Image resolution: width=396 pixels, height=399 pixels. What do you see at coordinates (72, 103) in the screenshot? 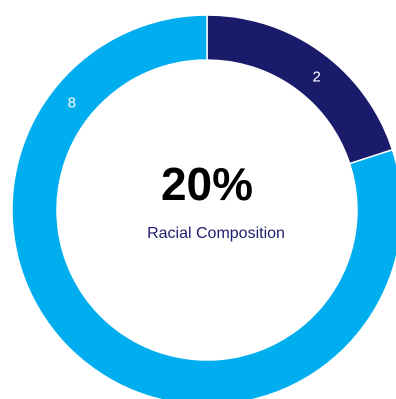
I see `slice-label-2: 8` at bounding box center [72, 103].